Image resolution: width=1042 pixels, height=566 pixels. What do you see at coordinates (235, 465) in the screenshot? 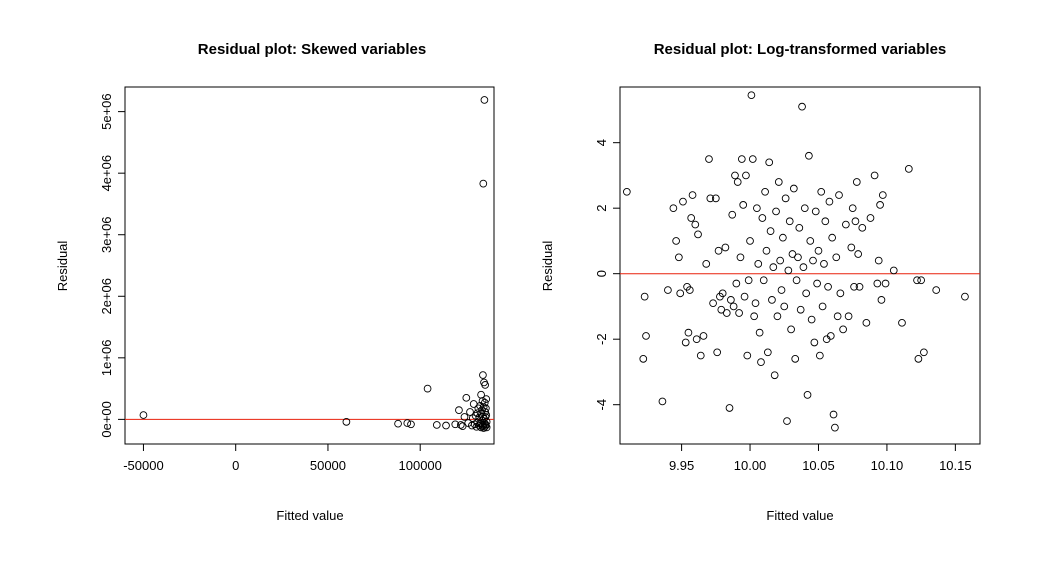
I see `left-x-tick-label: 0` at bounding box center [235, 465].